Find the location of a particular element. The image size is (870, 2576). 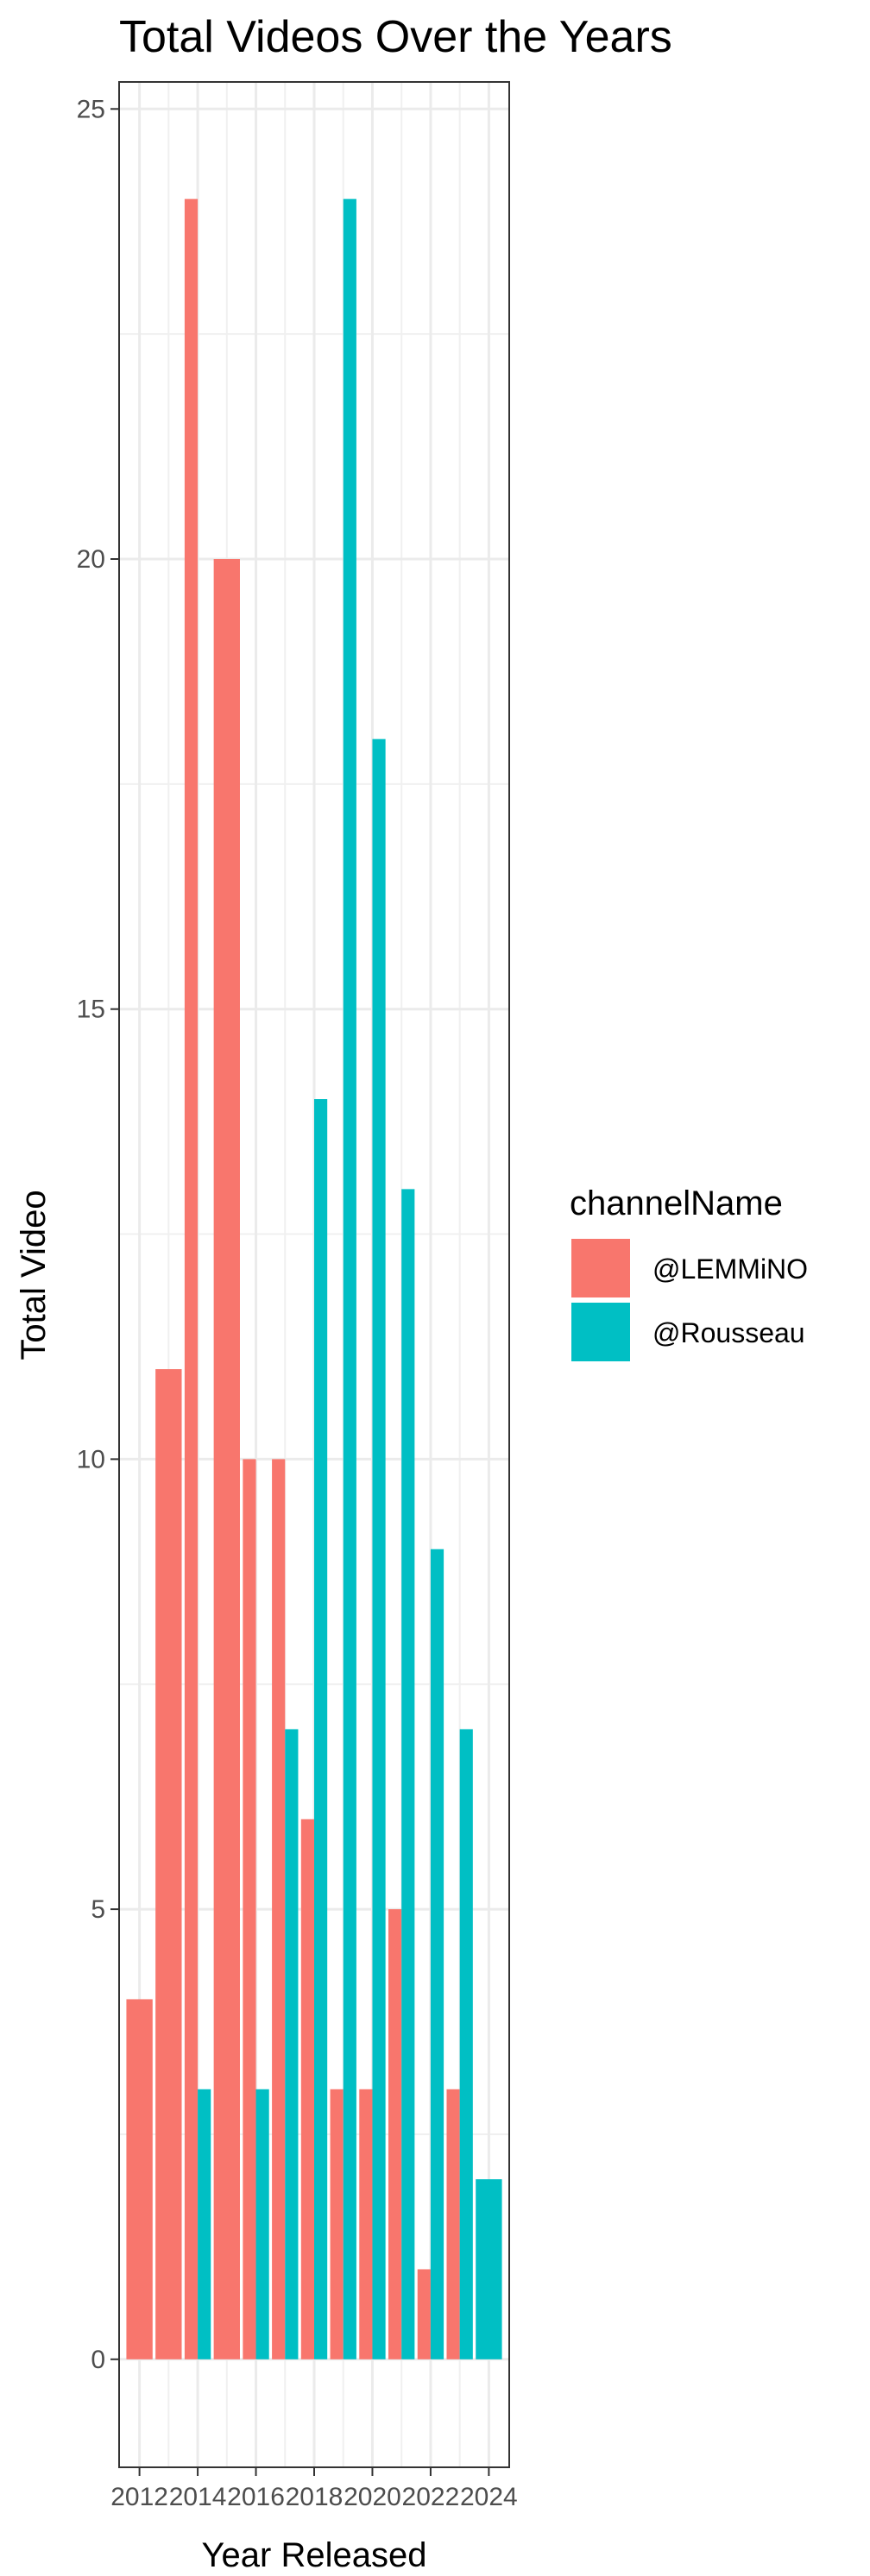

bar-rousseau-2024 is located at coordinates (489, 2269).